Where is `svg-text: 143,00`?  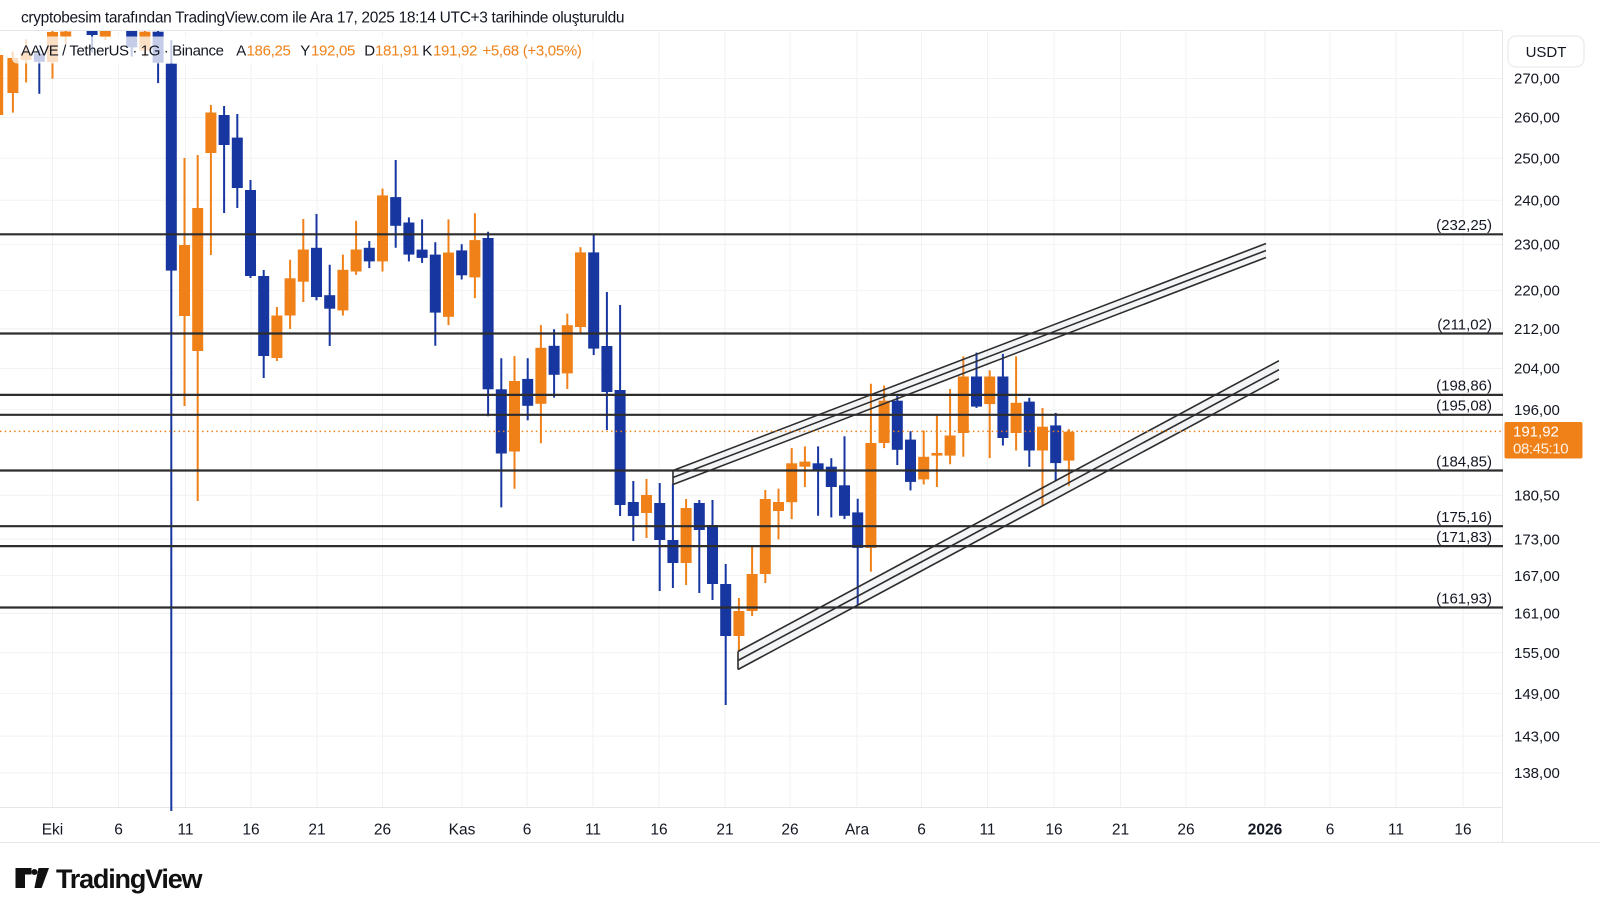 svg-text: 143,00 is located at coordinates (1537, 736).